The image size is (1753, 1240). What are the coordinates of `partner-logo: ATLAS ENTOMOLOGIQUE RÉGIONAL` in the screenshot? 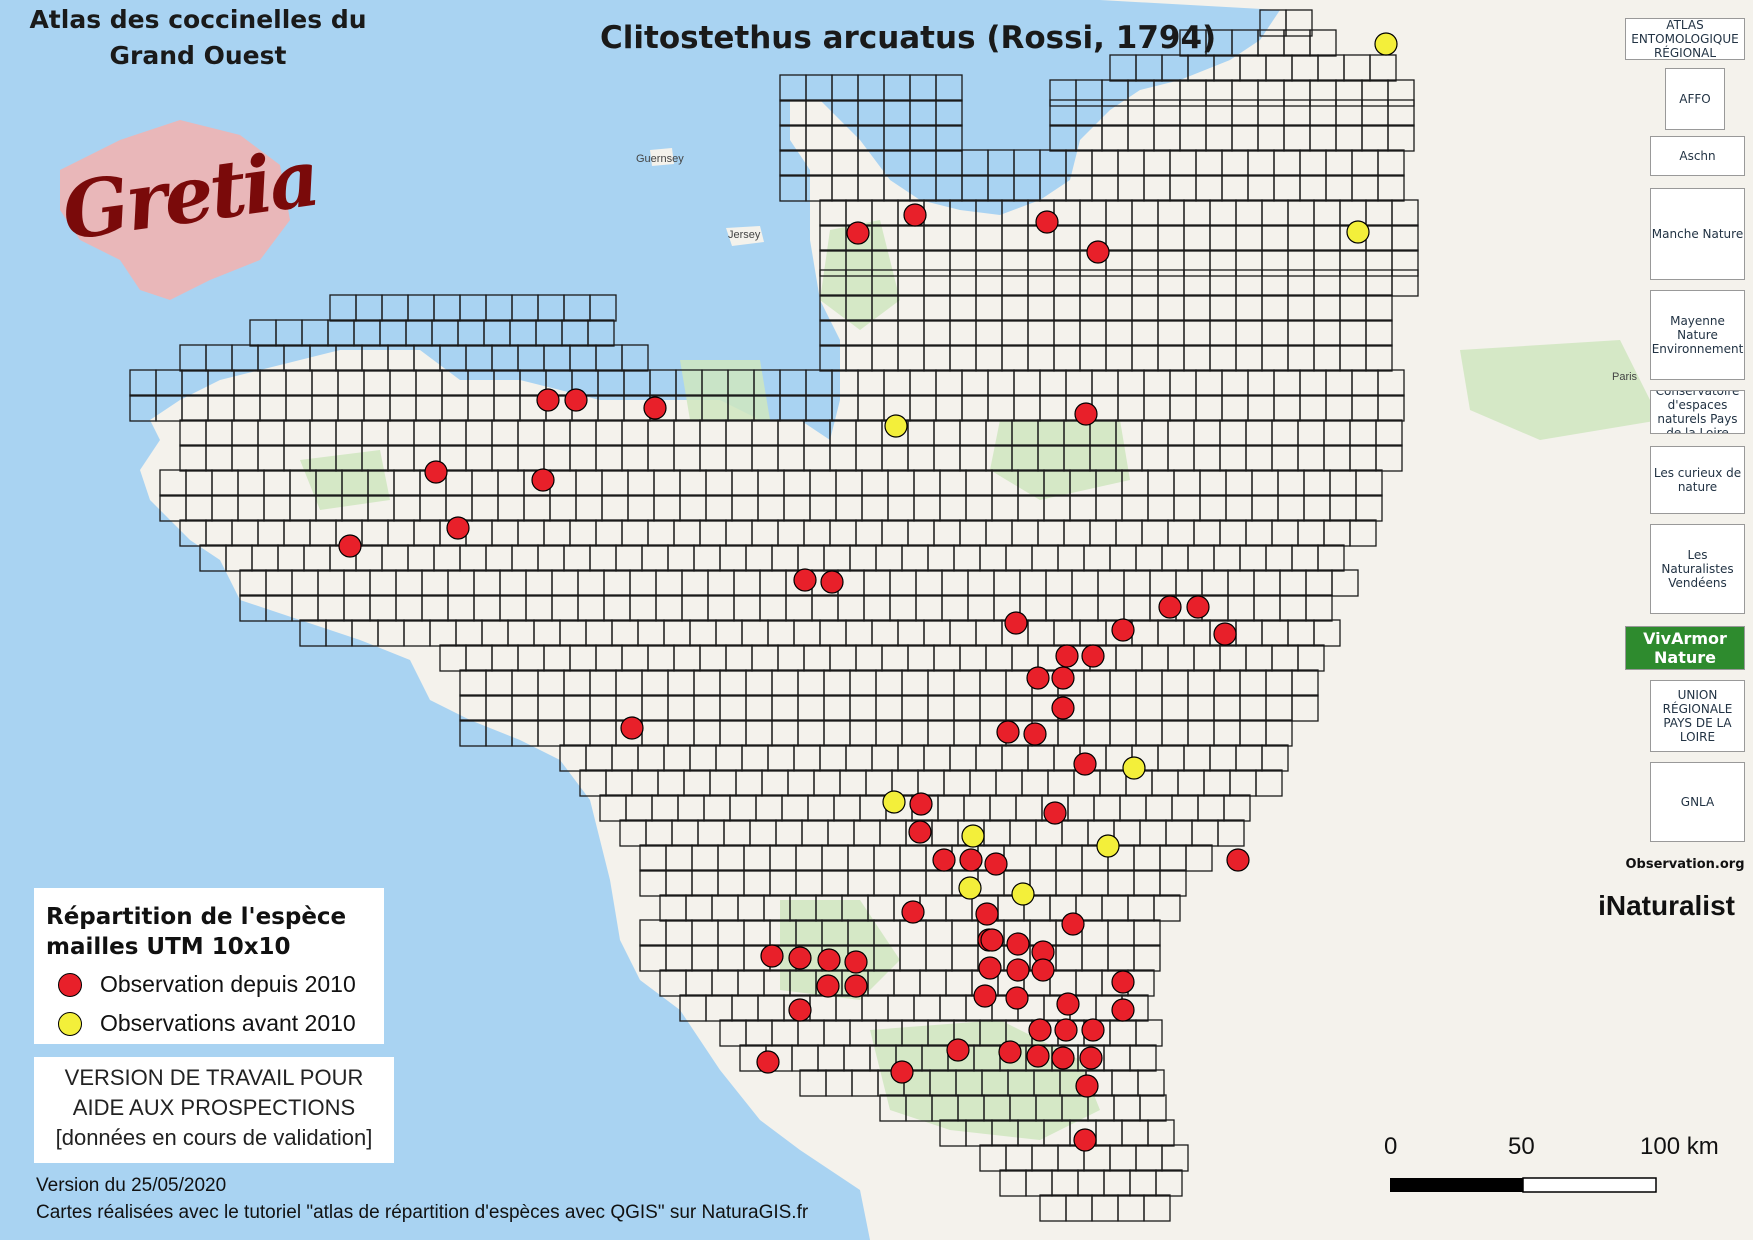 It's located at (1685, 39).